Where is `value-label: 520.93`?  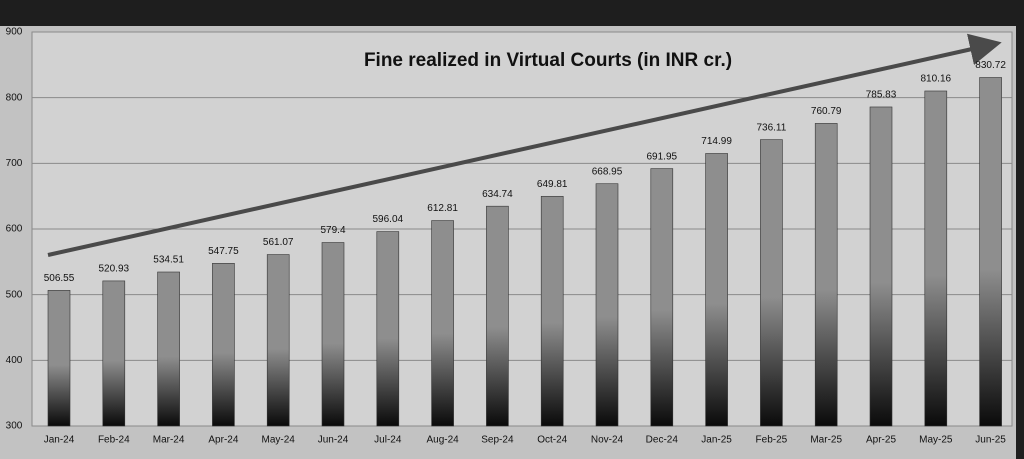
value-label: 520.93 is located at coordinates (114, 269).